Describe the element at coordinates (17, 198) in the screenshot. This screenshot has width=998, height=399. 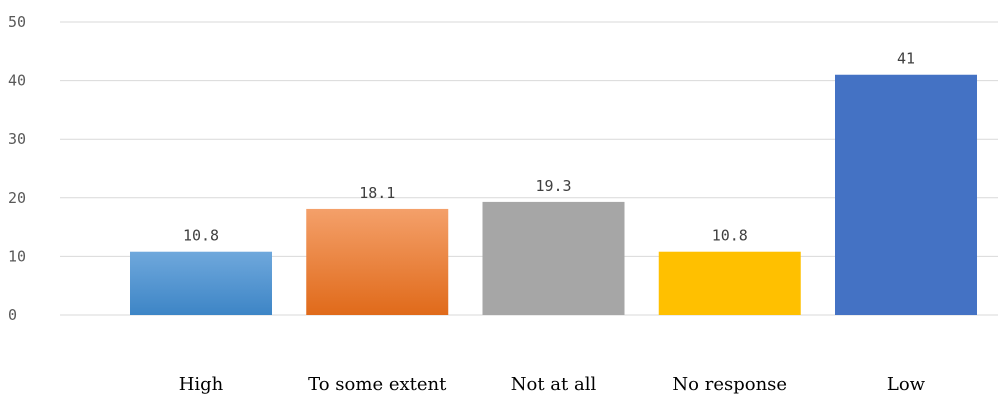
I see `y-tick-label-20: 20` at that location.